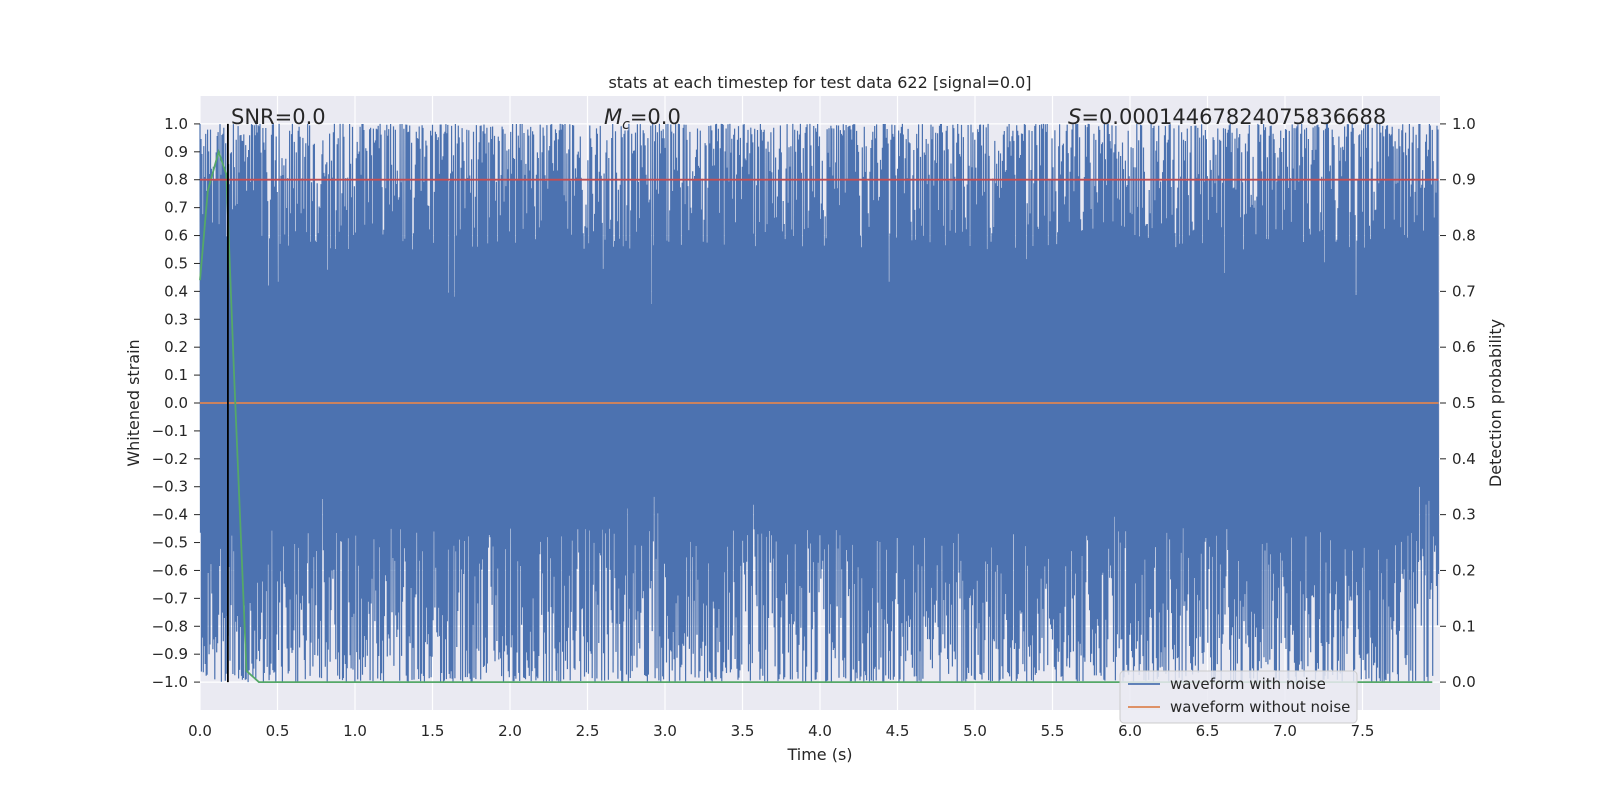  Describe the element at coordinates (975, 731) in the screenshot. I see `x-tick-label: 5.0` at that location.